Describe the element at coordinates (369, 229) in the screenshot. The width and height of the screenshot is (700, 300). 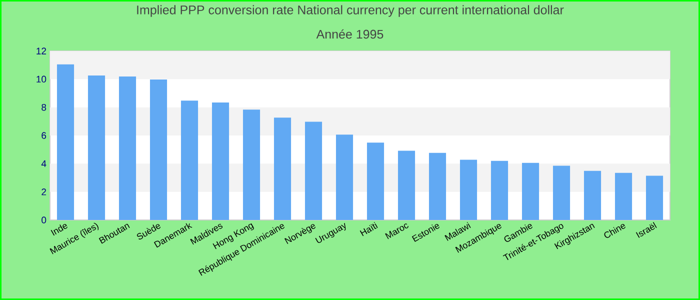
I see `x-tick-label: Haïti` at that location.